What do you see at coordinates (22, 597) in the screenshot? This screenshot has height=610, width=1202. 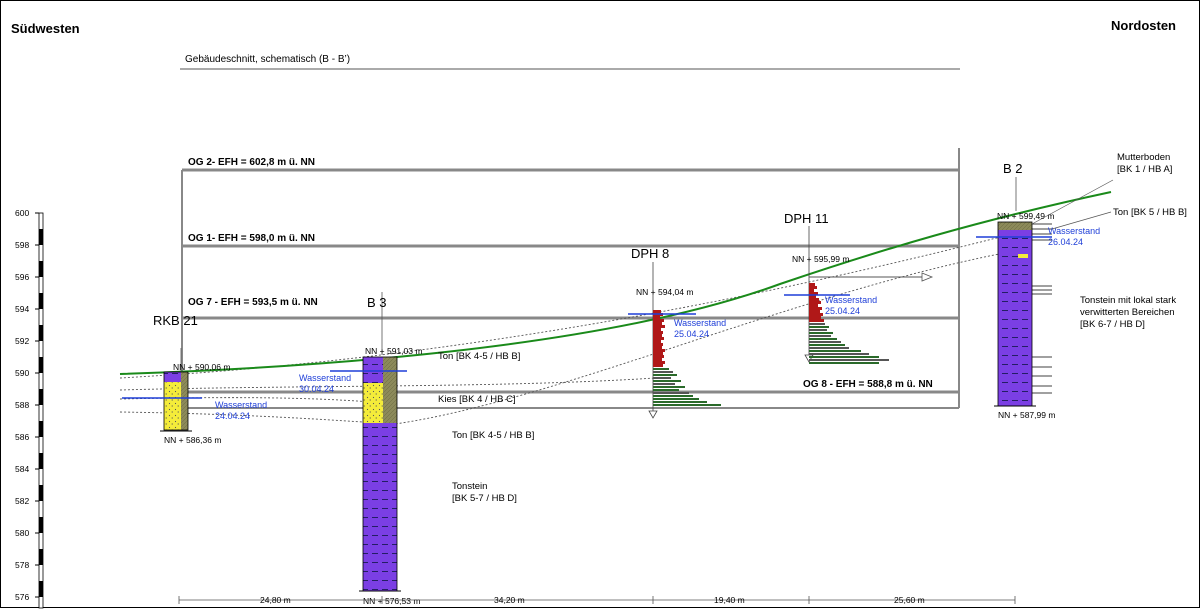 I see `scale-tick-label: 576` at bounding box center [22, 597].